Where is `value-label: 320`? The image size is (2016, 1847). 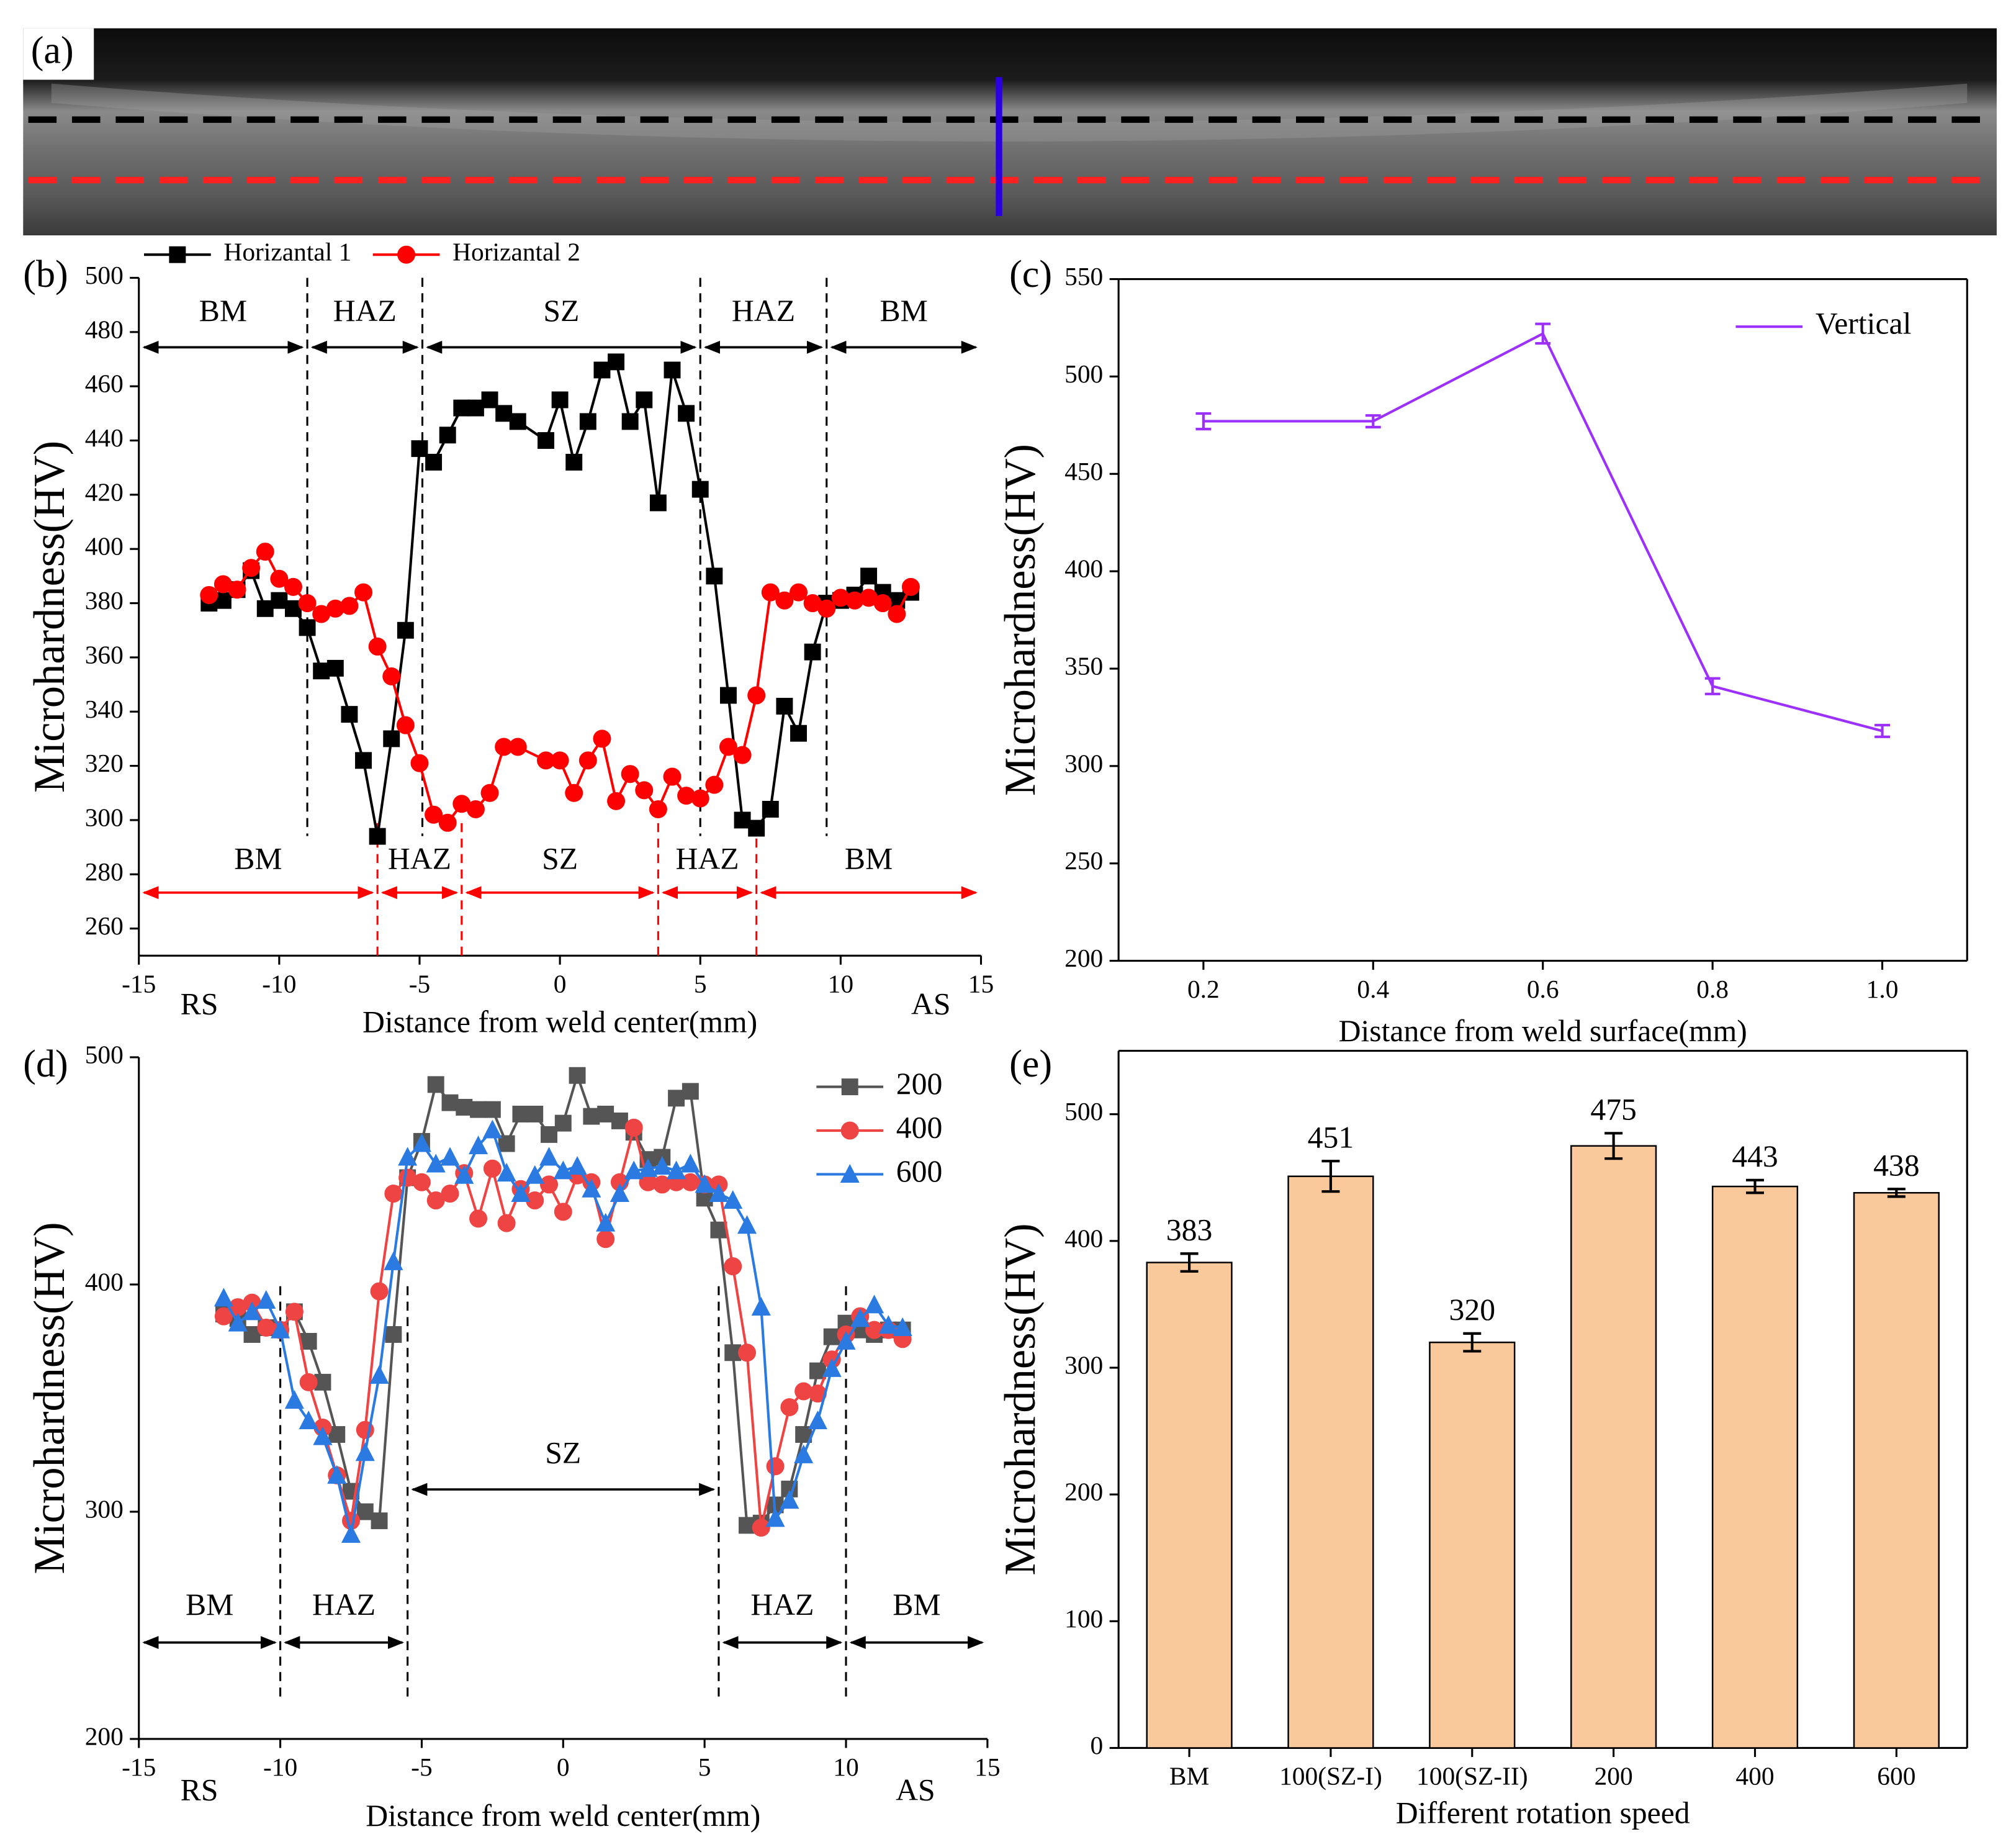
value-label: 320 is located at coordinates (1473, 1310).